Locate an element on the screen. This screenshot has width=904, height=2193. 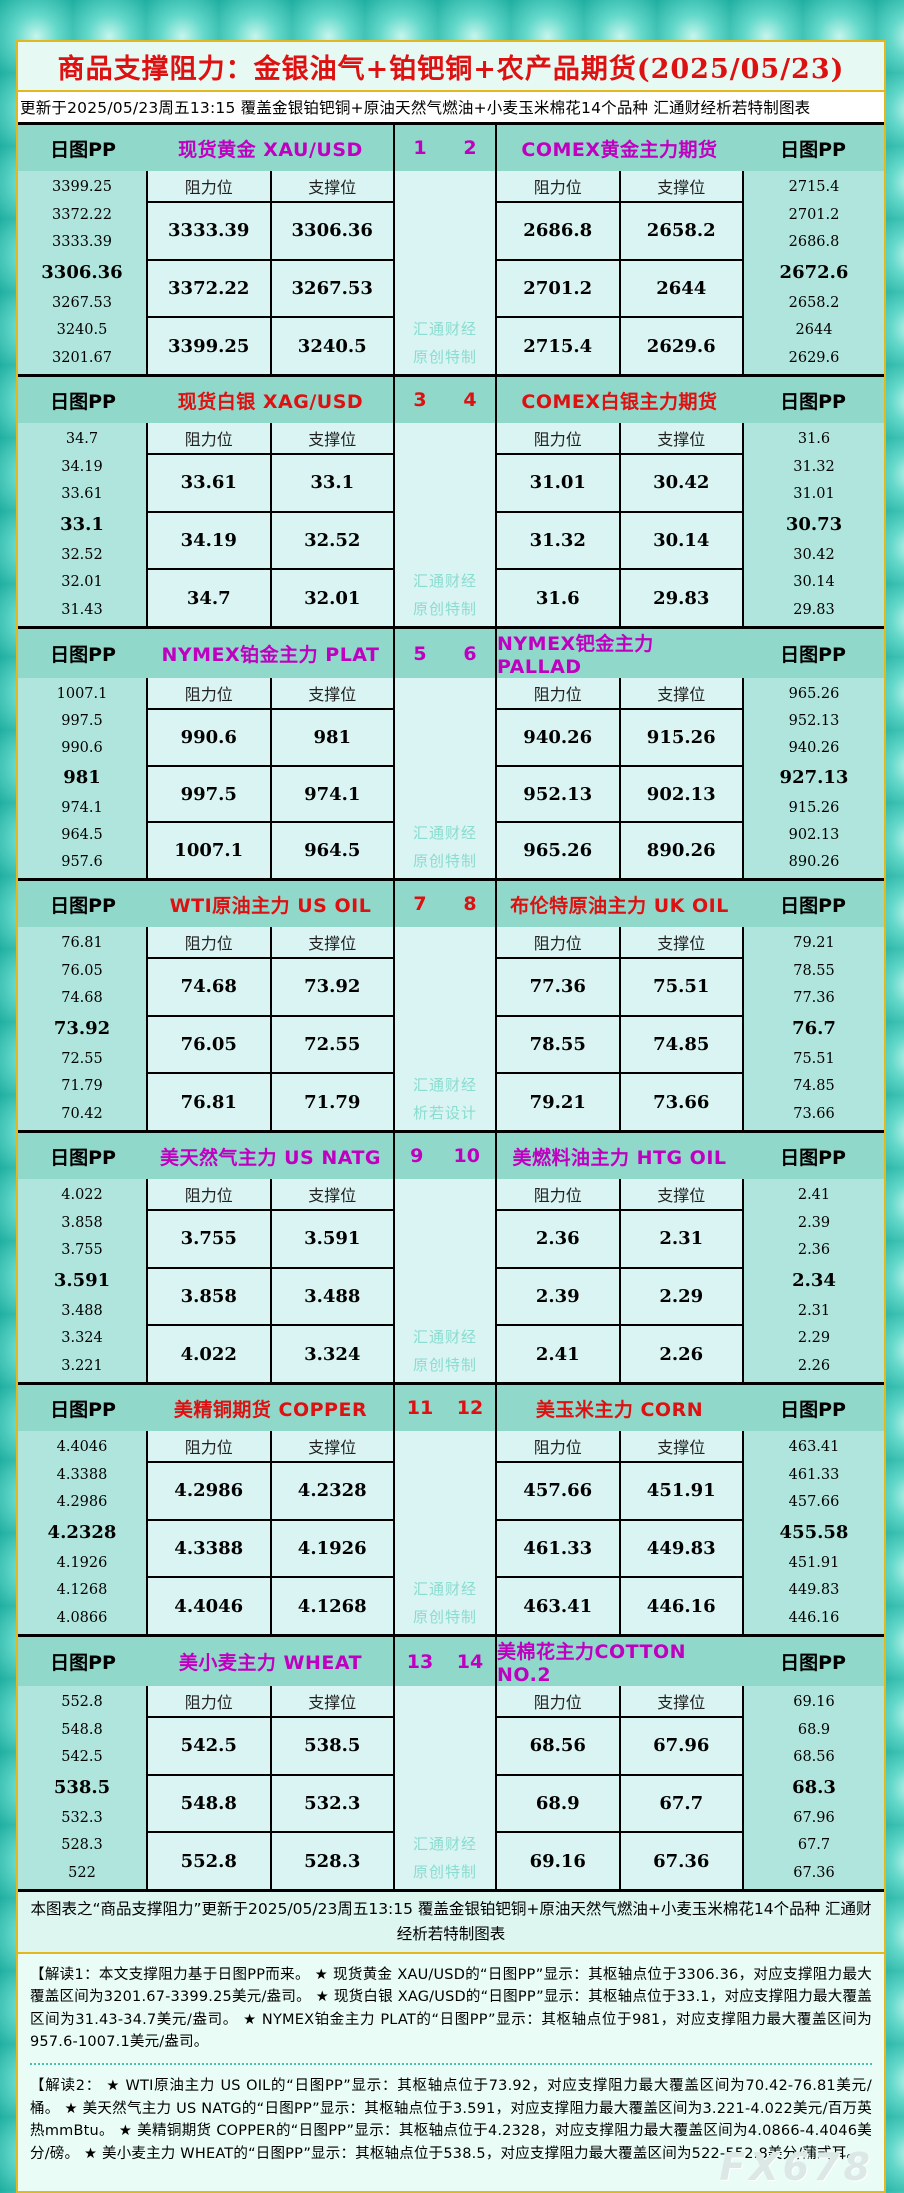
pp-value: 70.42 is located at coordinates (82, 1114).